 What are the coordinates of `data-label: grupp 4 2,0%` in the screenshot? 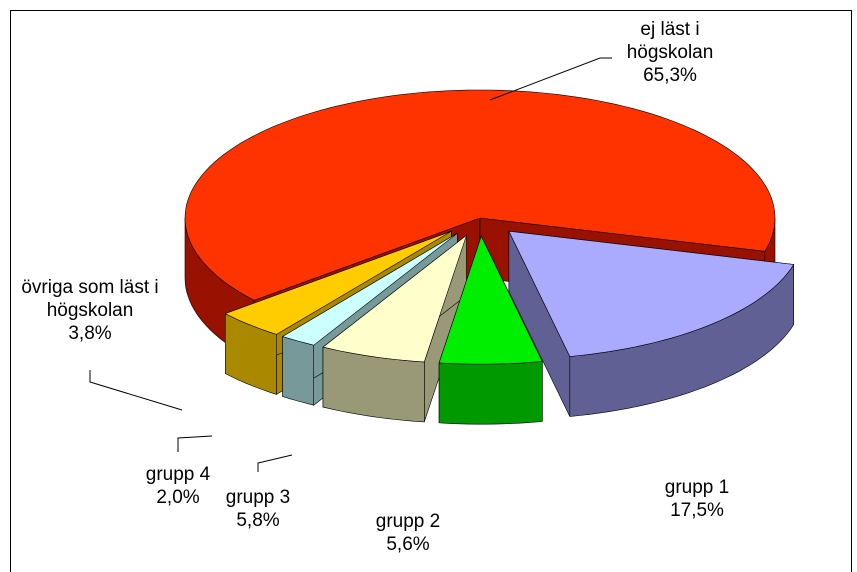 It's located at (178, 486).